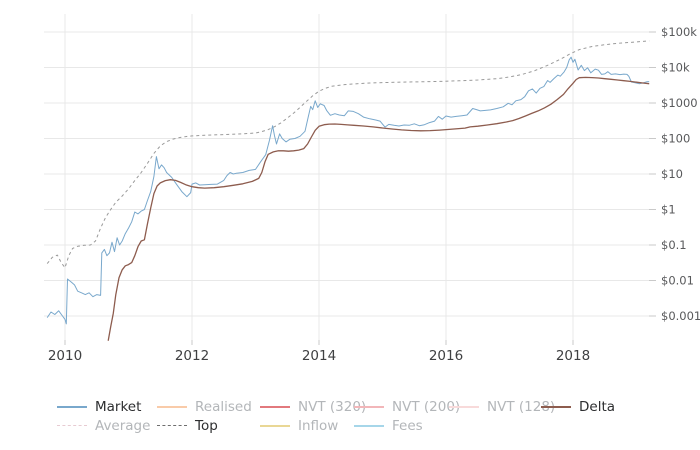 This screenshot has width=700, height=450. What do you see at coordinates (206, 425) in the screenshot?
I see `legend-label: Top` at bounding box center [206, 425].